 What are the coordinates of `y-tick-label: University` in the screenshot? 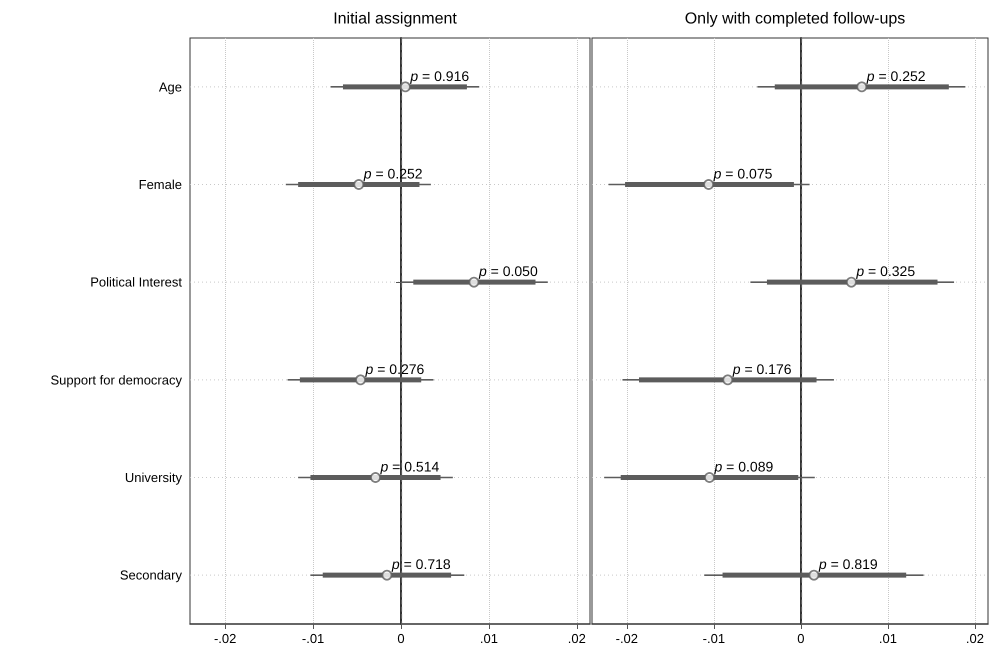 It's located at (153, 477).